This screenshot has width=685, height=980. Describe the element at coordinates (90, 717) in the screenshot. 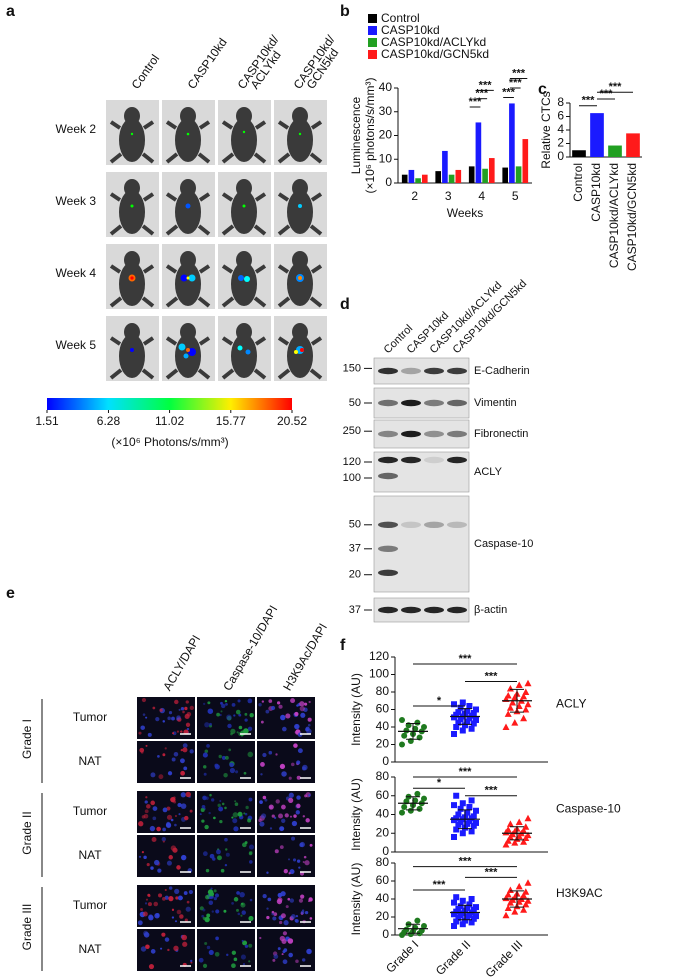

I see `row-label: Tumor` at that location.